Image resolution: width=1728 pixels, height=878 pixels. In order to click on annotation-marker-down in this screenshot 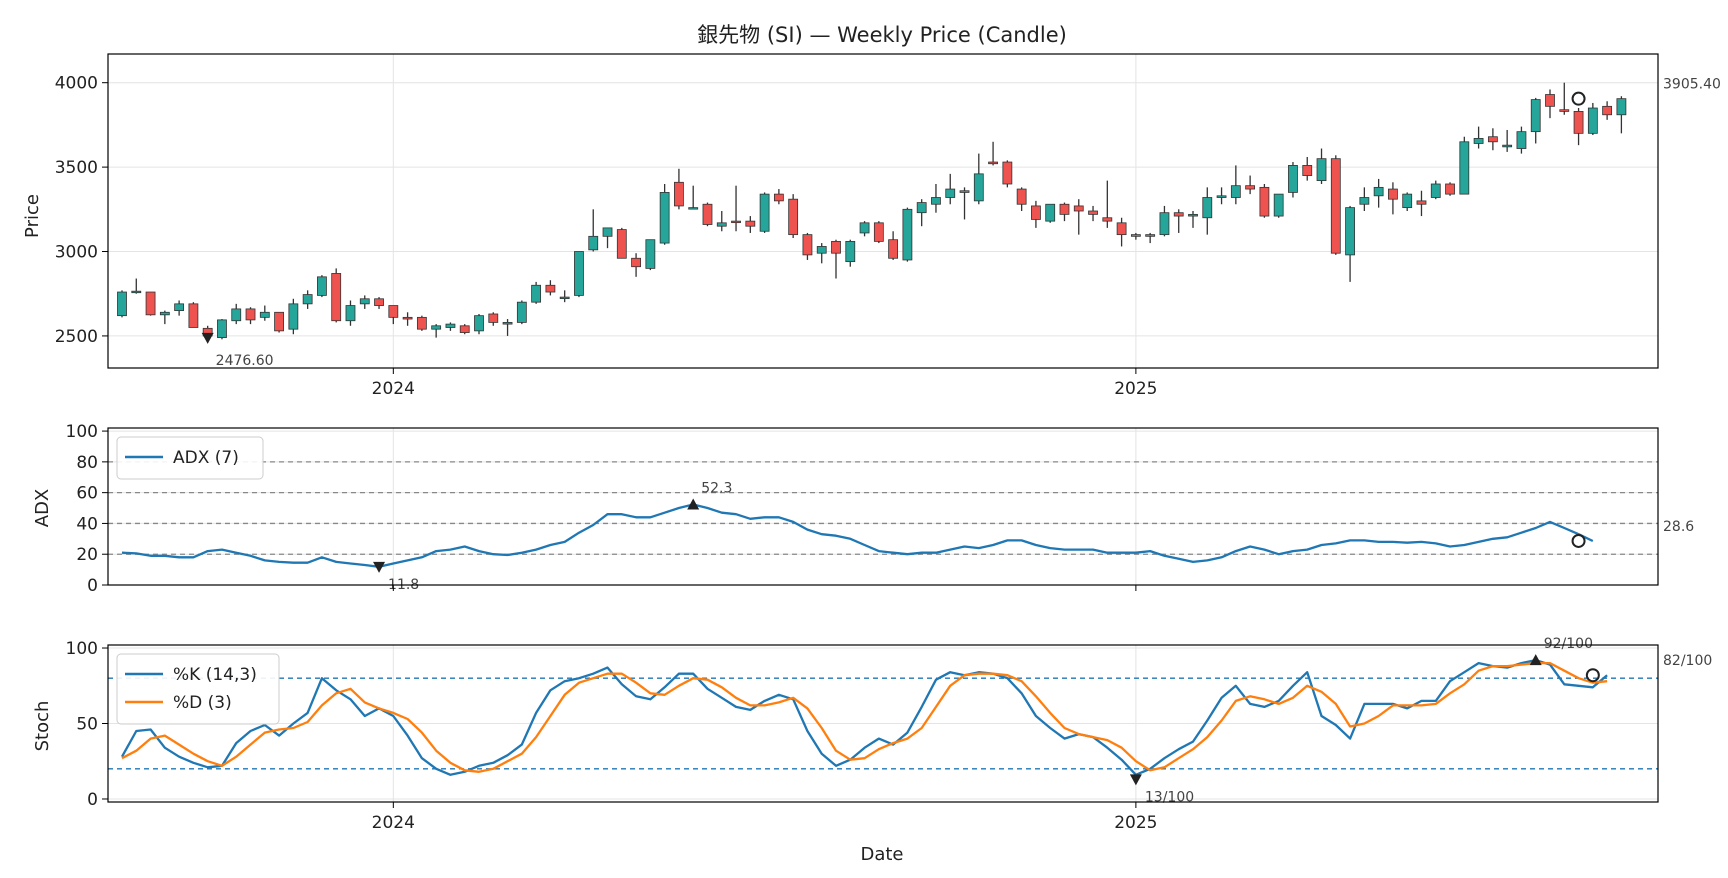, I will do `click(207, 338)`.